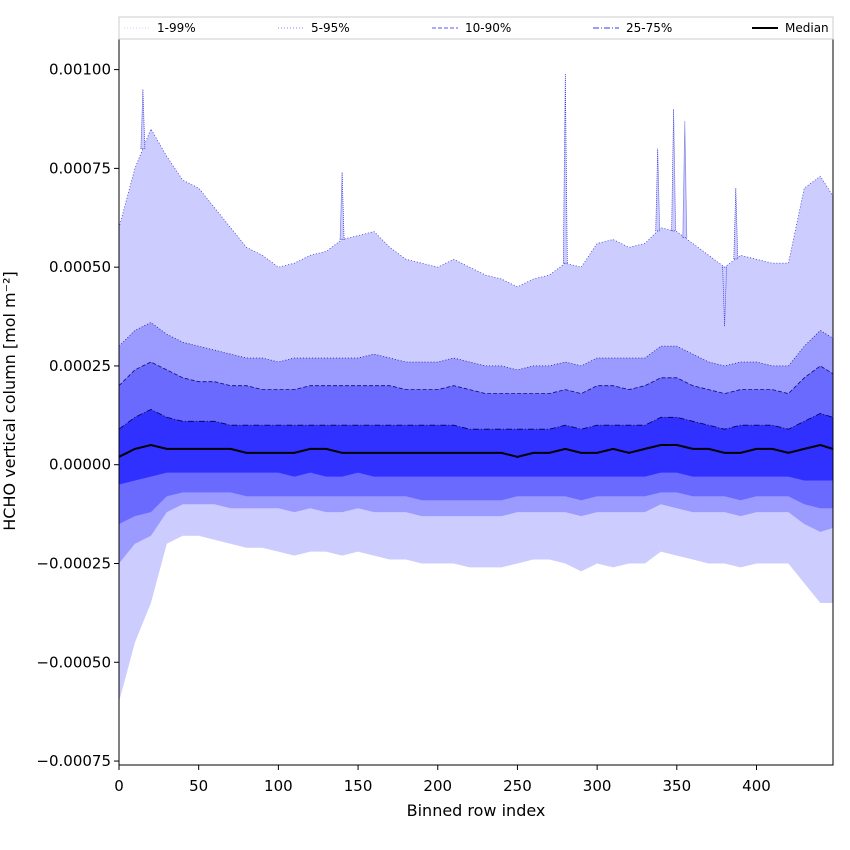 The height and width of the screenshot is (850, 850). What do you see at coordinates (476, 419) in the screenshot?
I see `band-upper-edge-25-75%` at bounding box center [476, 419].